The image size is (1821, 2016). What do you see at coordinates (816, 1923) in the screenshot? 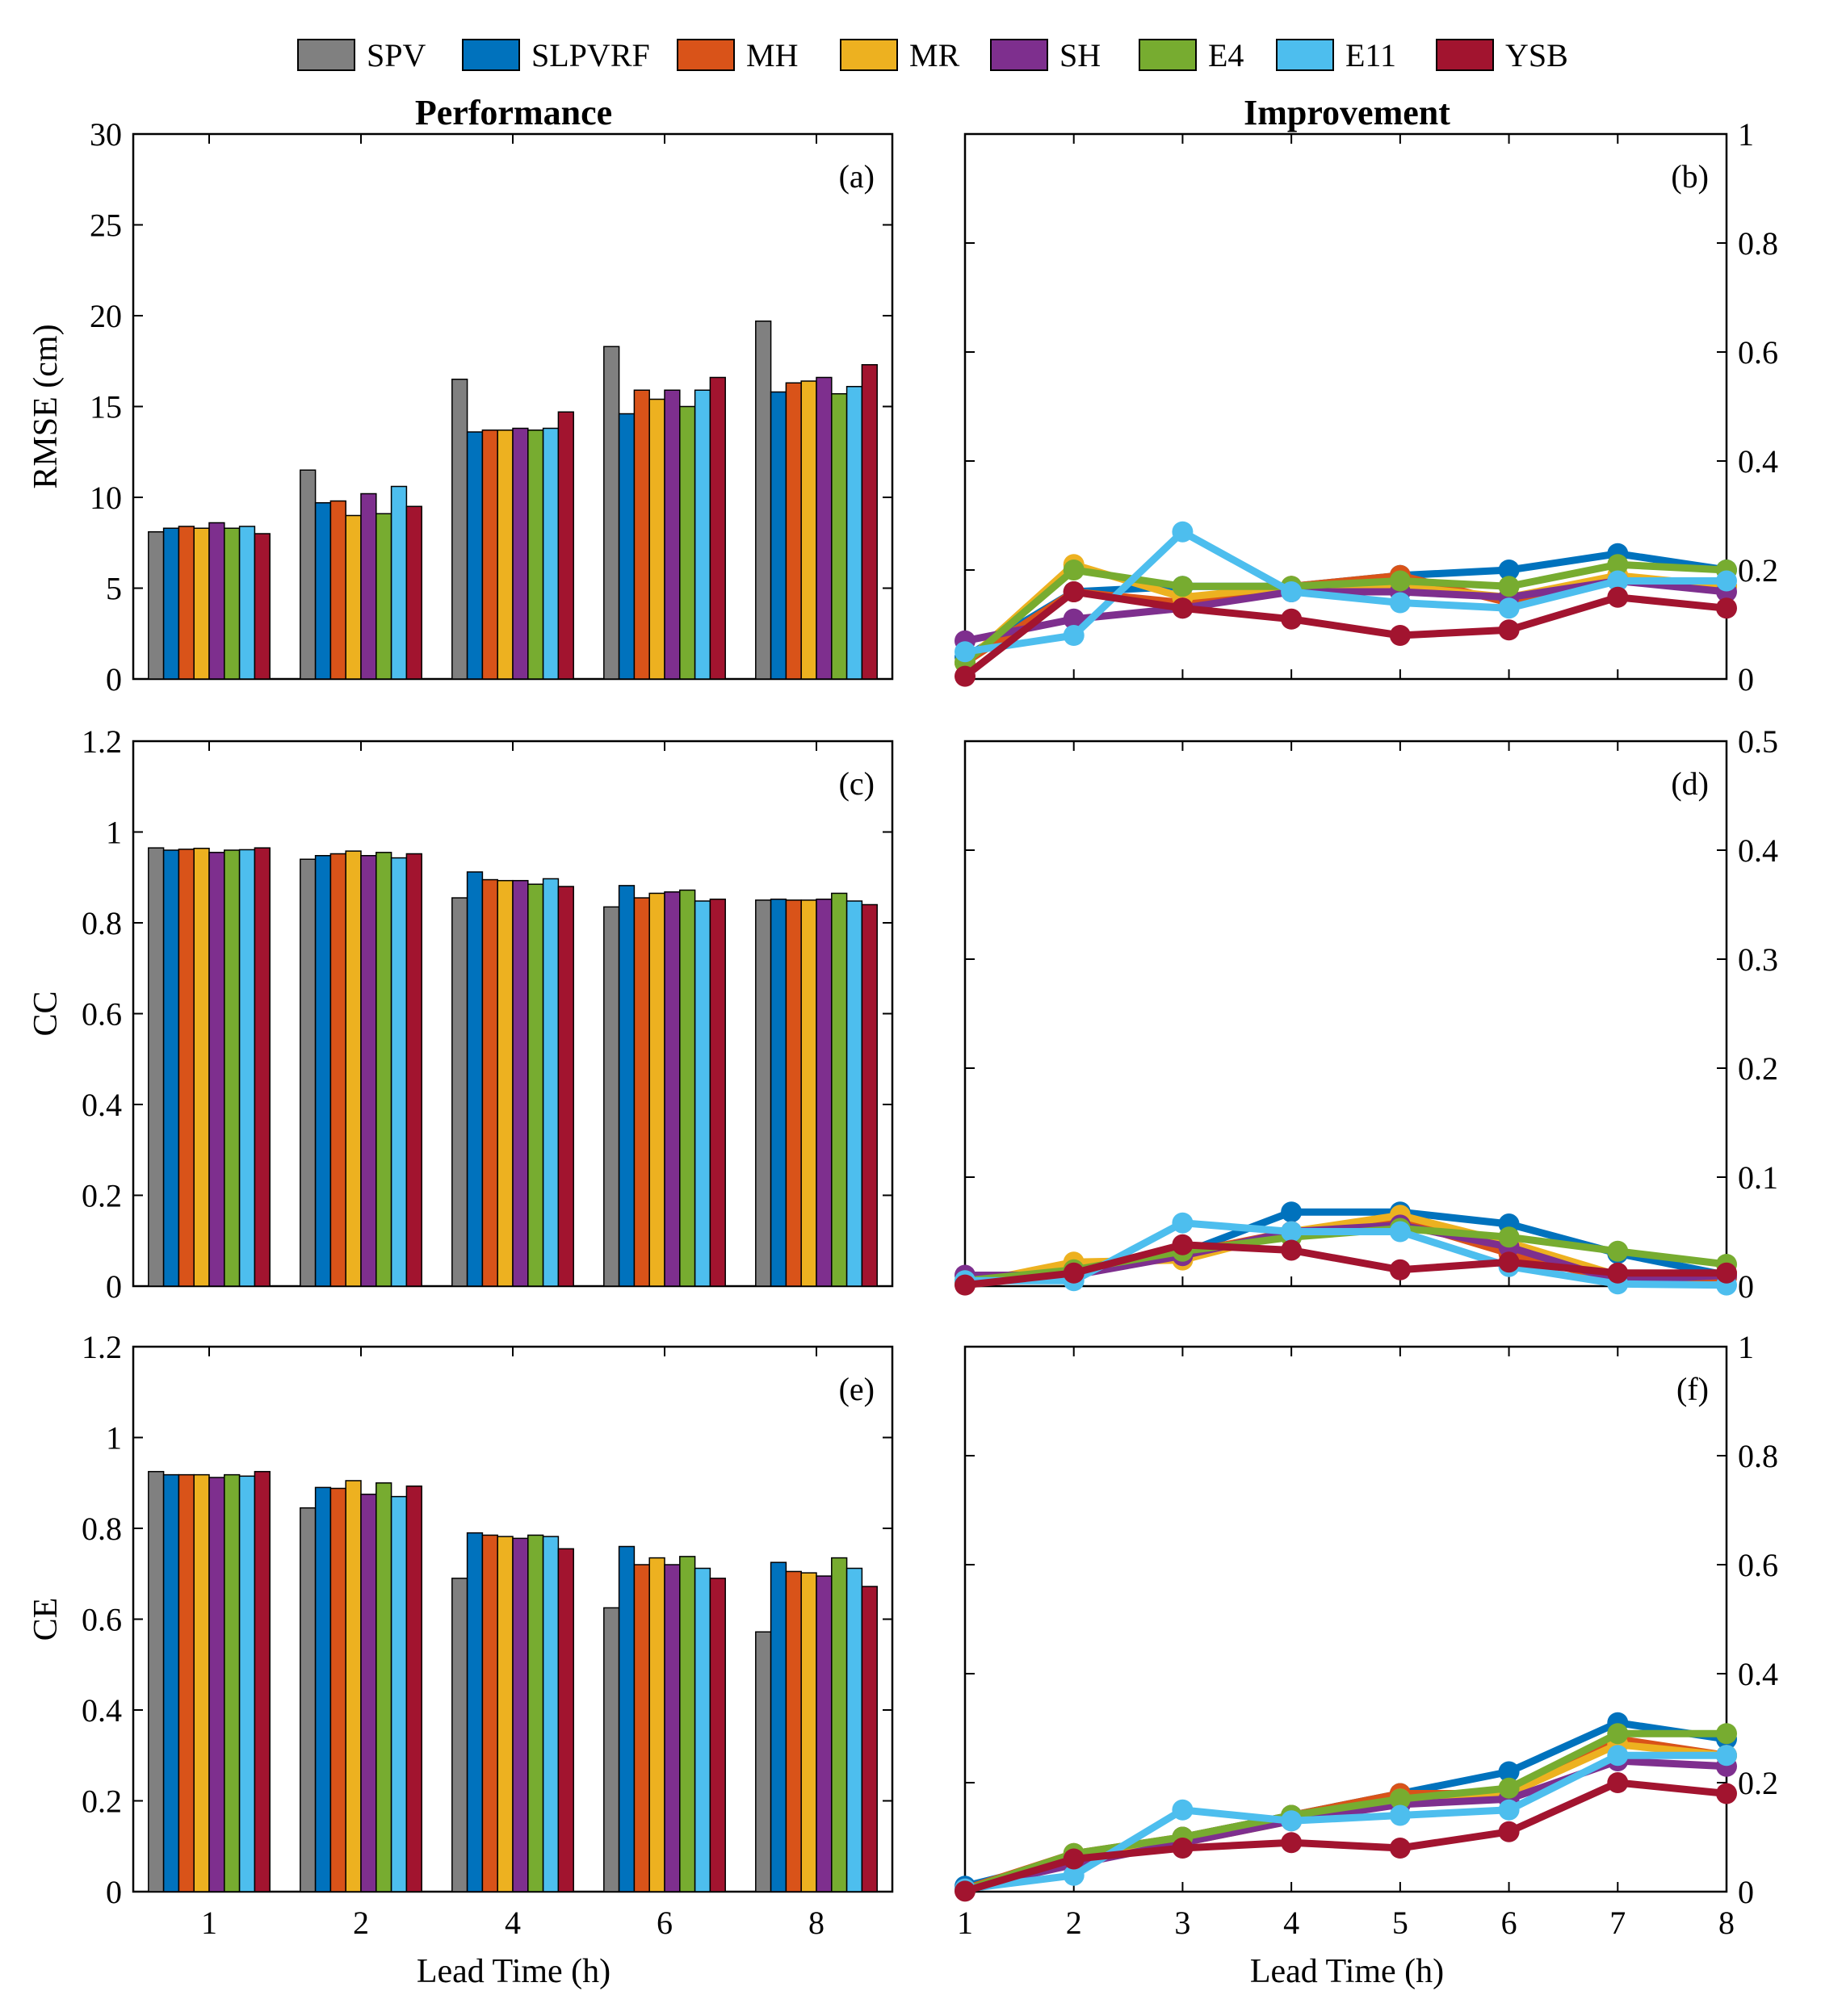
I see `x-tick-label: 8` at bounding box center [816, 1923].